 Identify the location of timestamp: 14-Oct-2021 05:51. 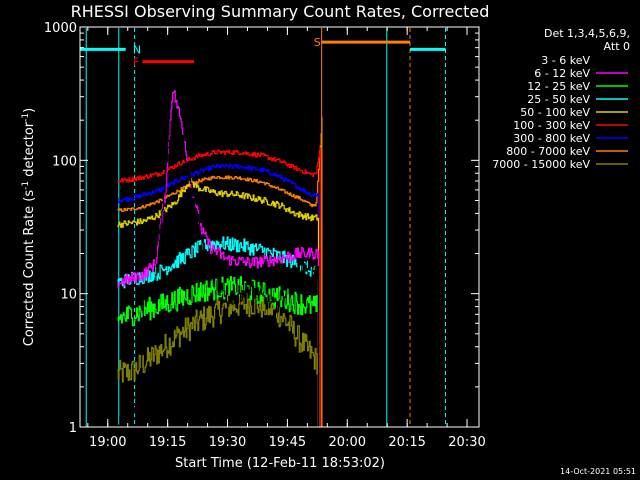
(598, 471).